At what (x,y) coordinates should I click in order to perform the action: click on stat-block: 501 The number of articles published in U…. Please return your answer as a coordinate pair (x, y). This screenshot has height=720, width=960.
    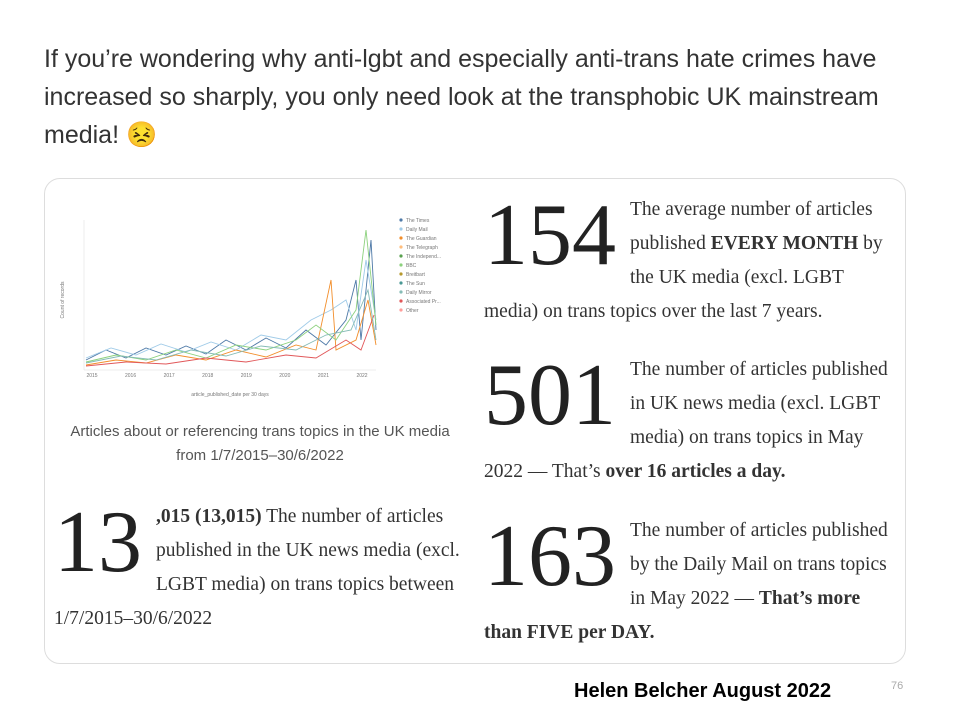
    Looking at the image, I should click on (691, 418).